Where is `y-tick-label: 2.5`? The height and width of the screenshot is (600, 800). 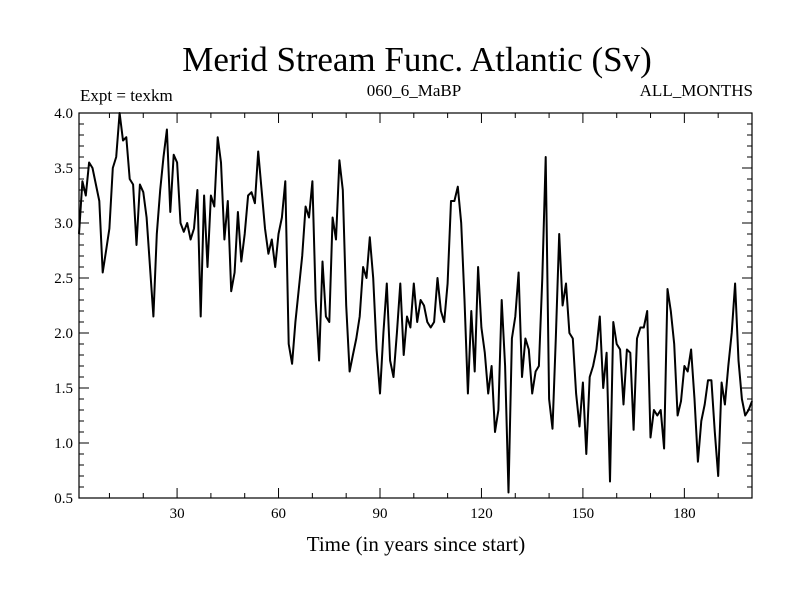
y-tick-label: 2.5 is located at coordinates (63, 279).